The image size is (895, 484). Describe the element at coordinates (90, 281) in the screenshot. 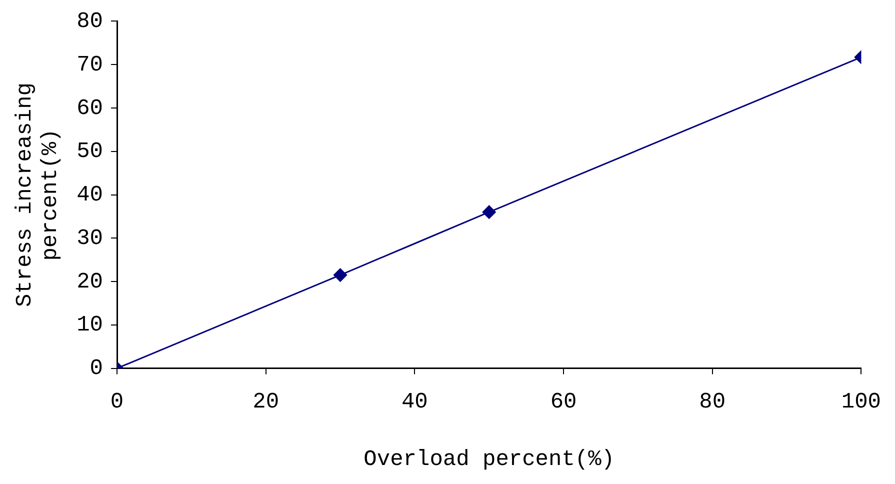

I see `y-tick-label: 20` at that location.